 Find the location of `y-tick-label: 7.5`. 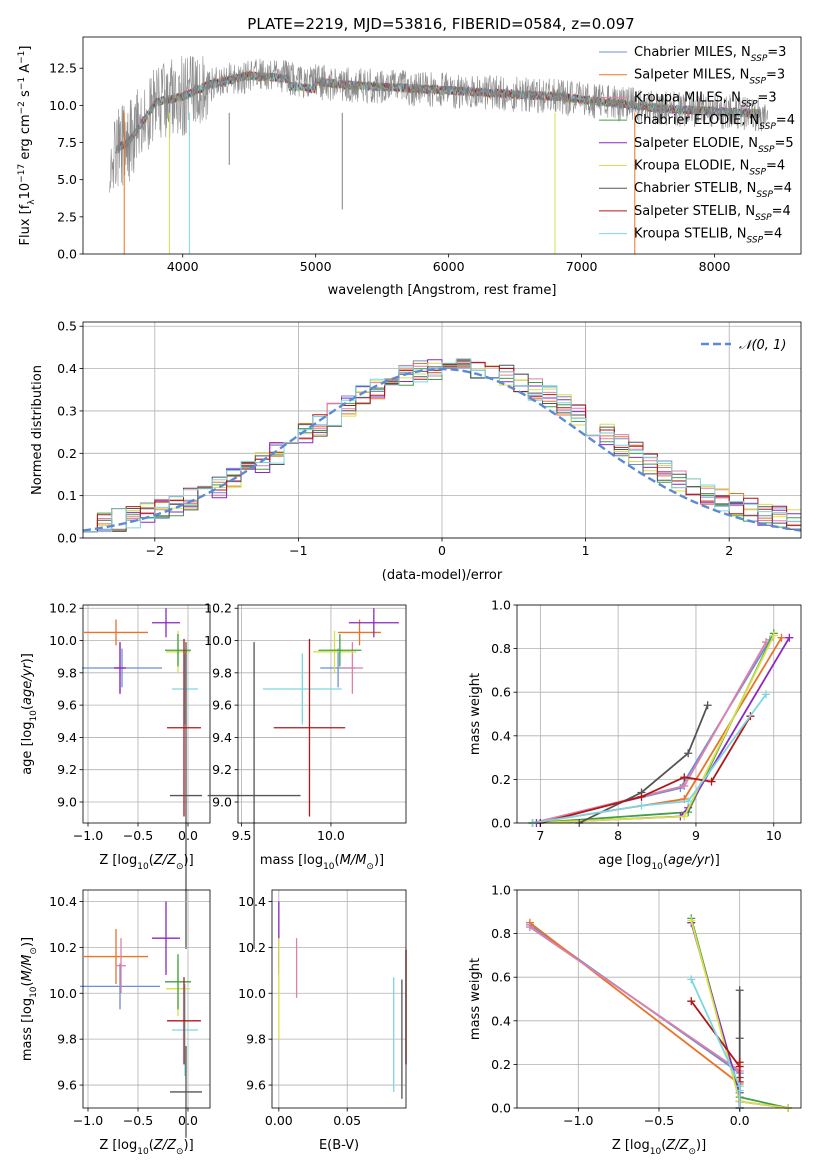

y-tick-label: 7.5 is located at coordinates (67, 142).